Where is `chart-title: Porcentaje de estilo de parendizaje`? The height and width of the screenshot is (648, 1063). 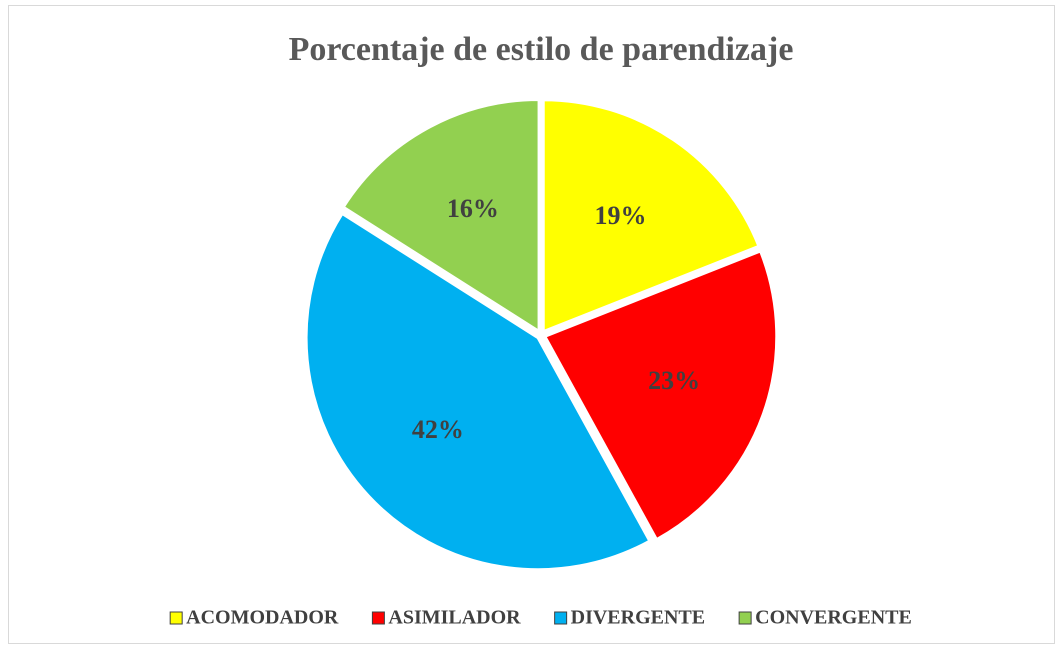 chart-title: Porcentaje de estilo de parendizaje is located at coordinates (541, 49).